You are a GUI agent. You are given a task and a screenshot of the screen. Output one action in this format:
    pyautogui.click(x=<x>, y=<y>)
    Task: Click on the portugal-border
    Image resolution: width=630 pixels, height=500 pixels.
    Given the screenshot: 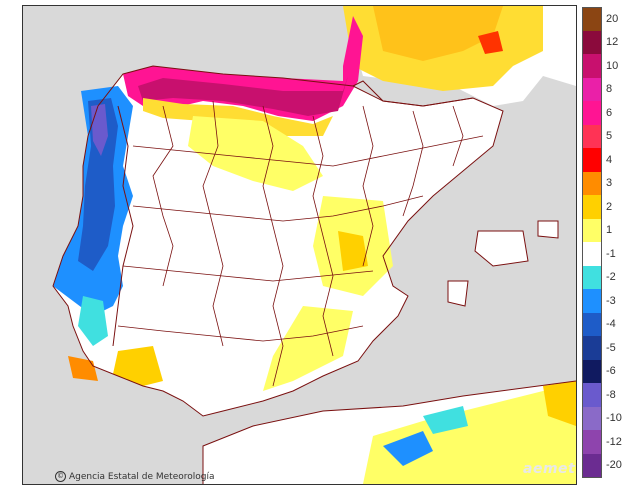 What is the action you would take?
    pyautogui.click(x=123, y=226)
    